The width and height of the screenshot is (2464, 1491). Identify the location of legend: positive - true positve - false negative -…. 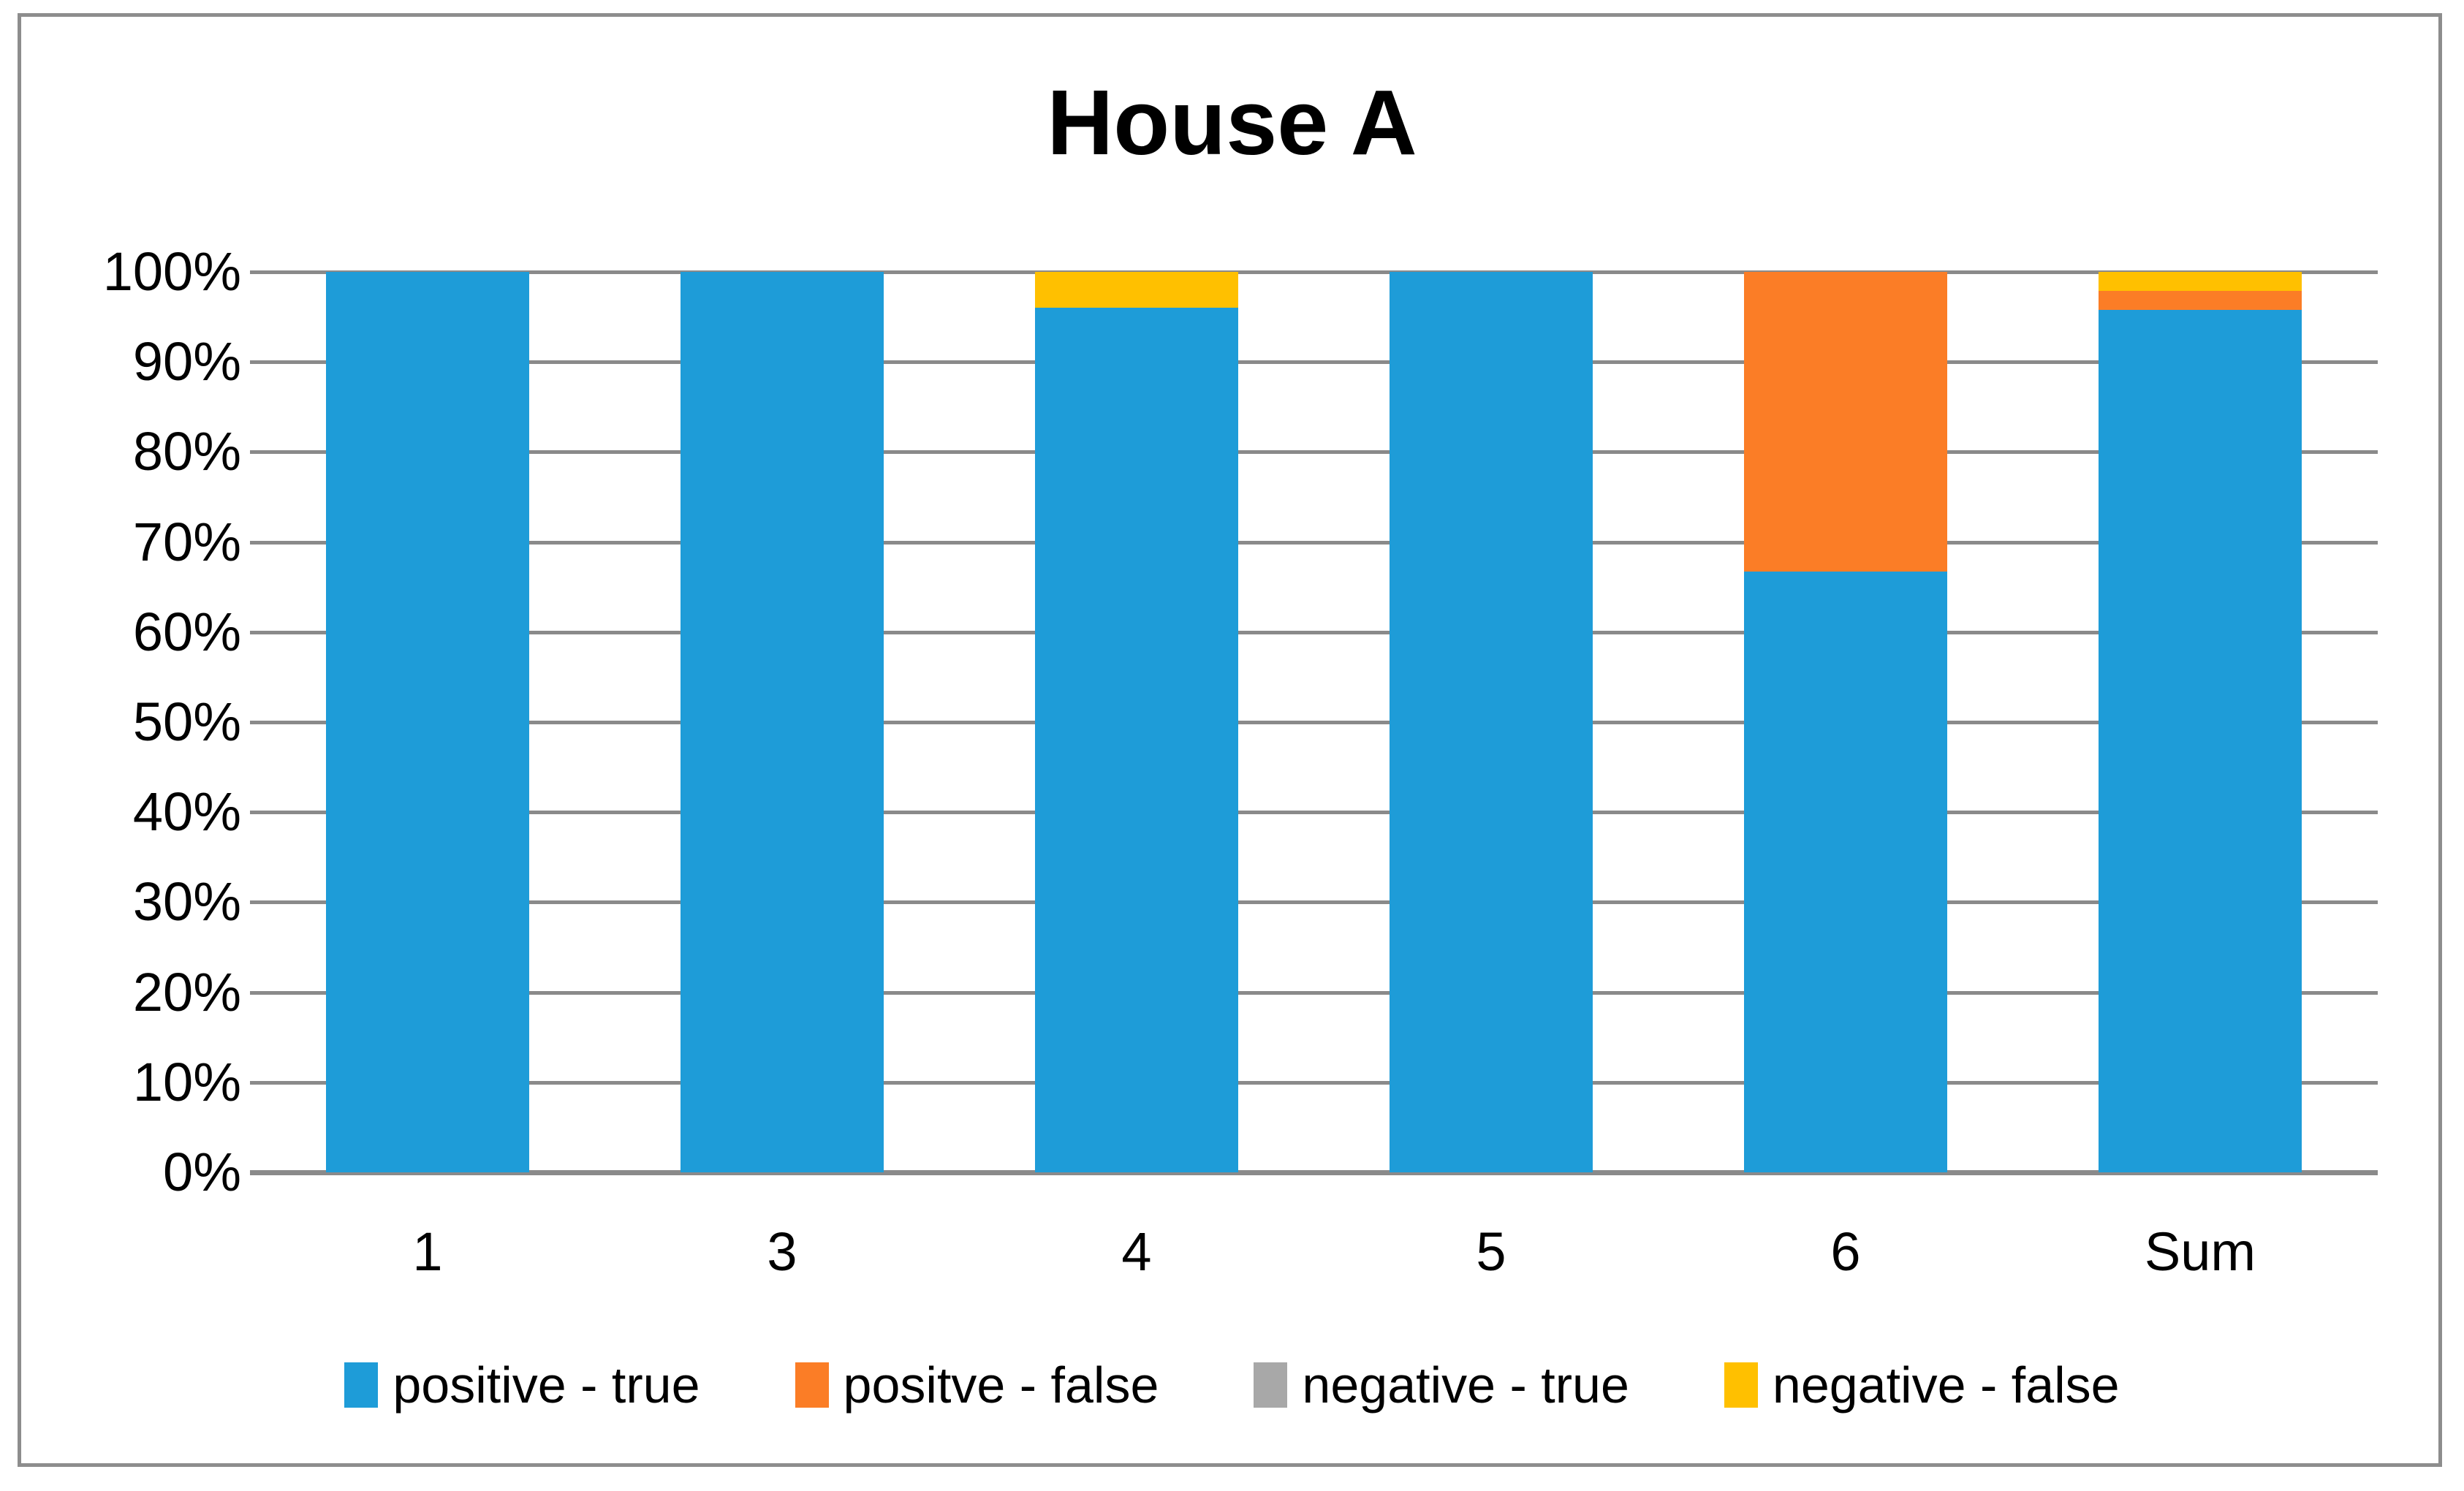
(1232, 1385).